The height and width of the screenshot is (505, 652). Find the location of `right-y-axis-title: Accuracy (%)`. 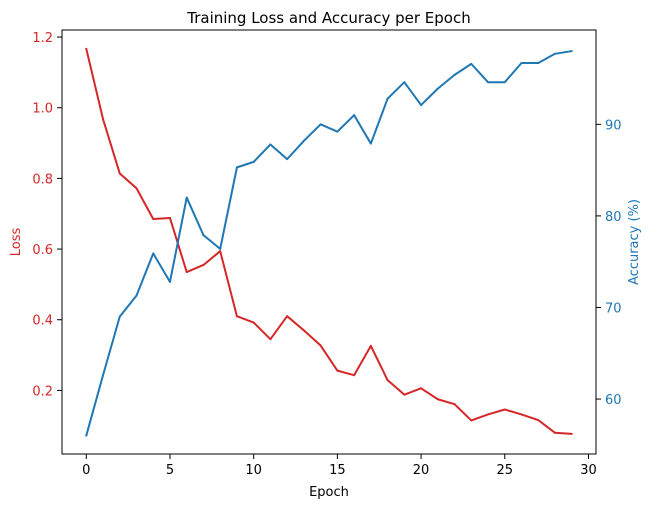

right-y-axis-title: Accuracy (%) is located at coordinates (634, 242).